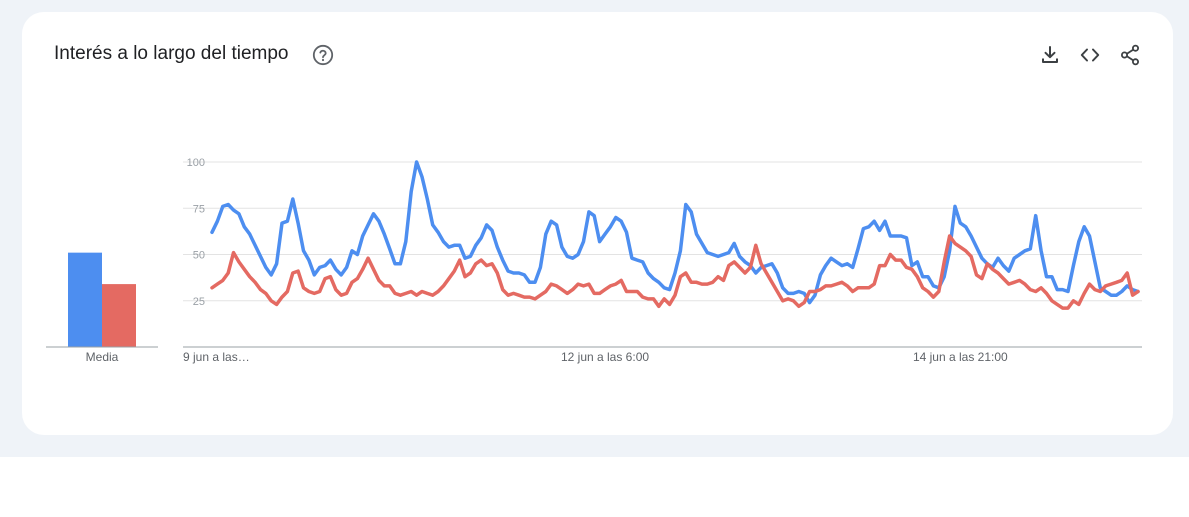 This screenshot has height=517, width=1189. Describe the element at coordinates (605, 357) in the screenshot. I see `x-tick-label: 12 jun a las 6:00` at that location.